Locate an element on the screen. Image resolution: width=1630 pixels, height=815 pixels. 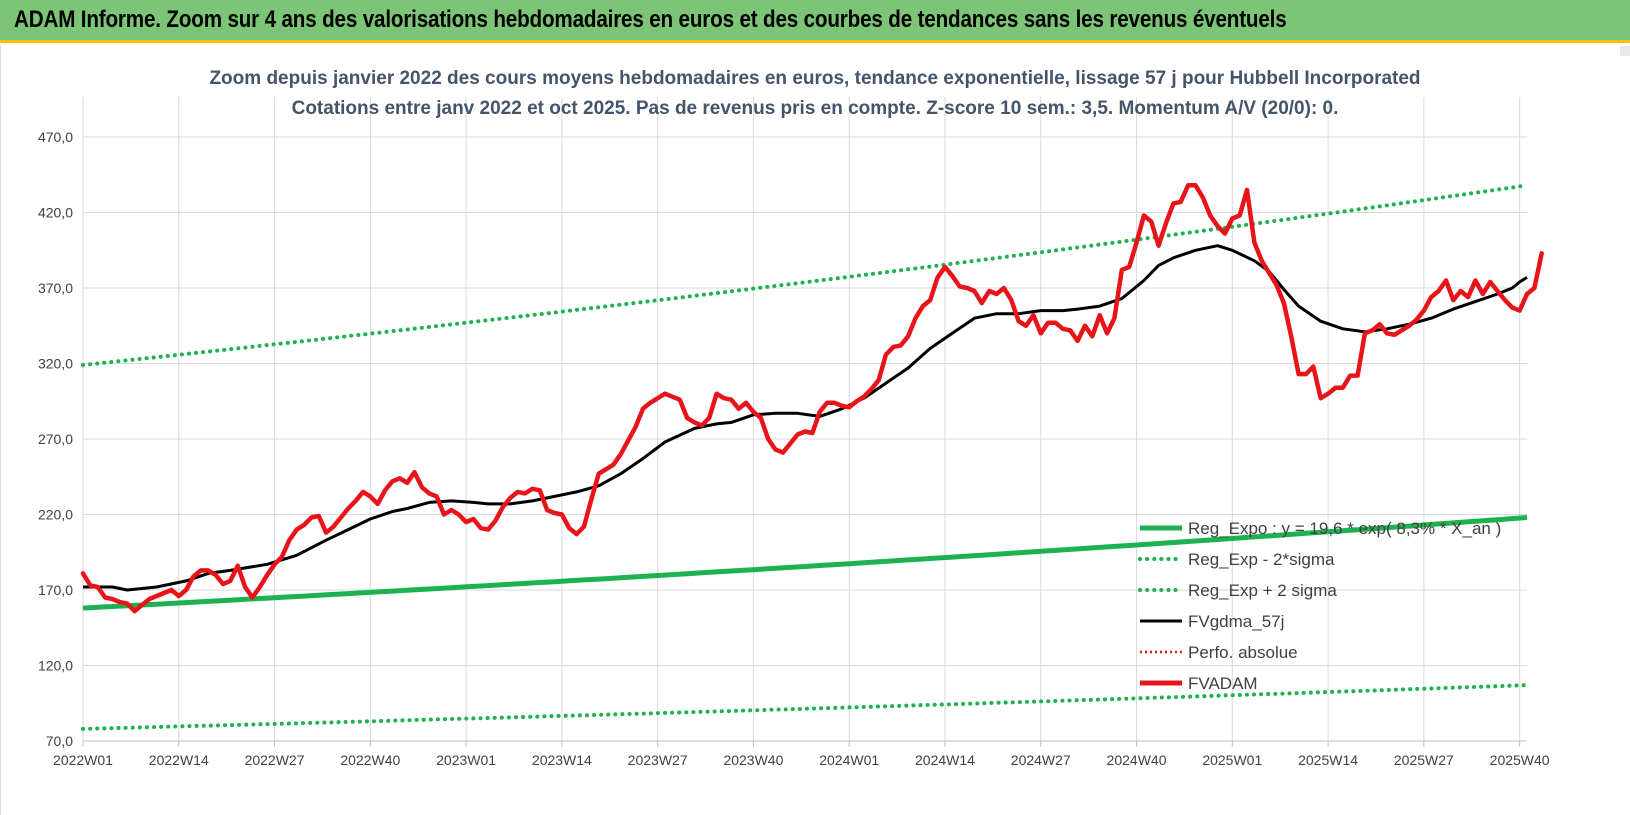
x-tick-label: 2023W01 is located at coordinates (466, 760).